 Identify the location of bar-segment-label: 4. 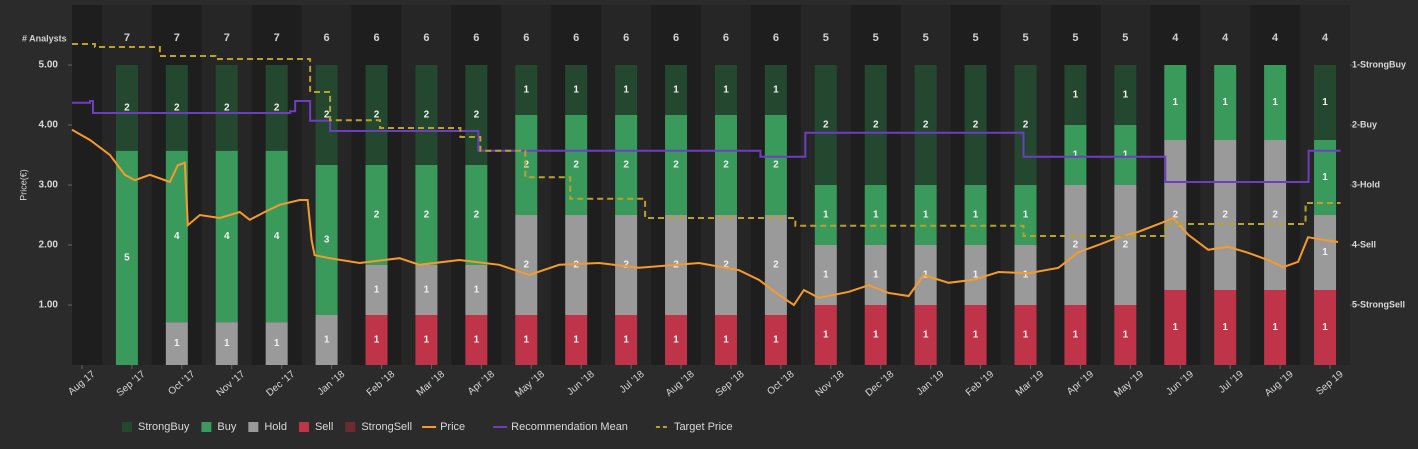
(177, 236).